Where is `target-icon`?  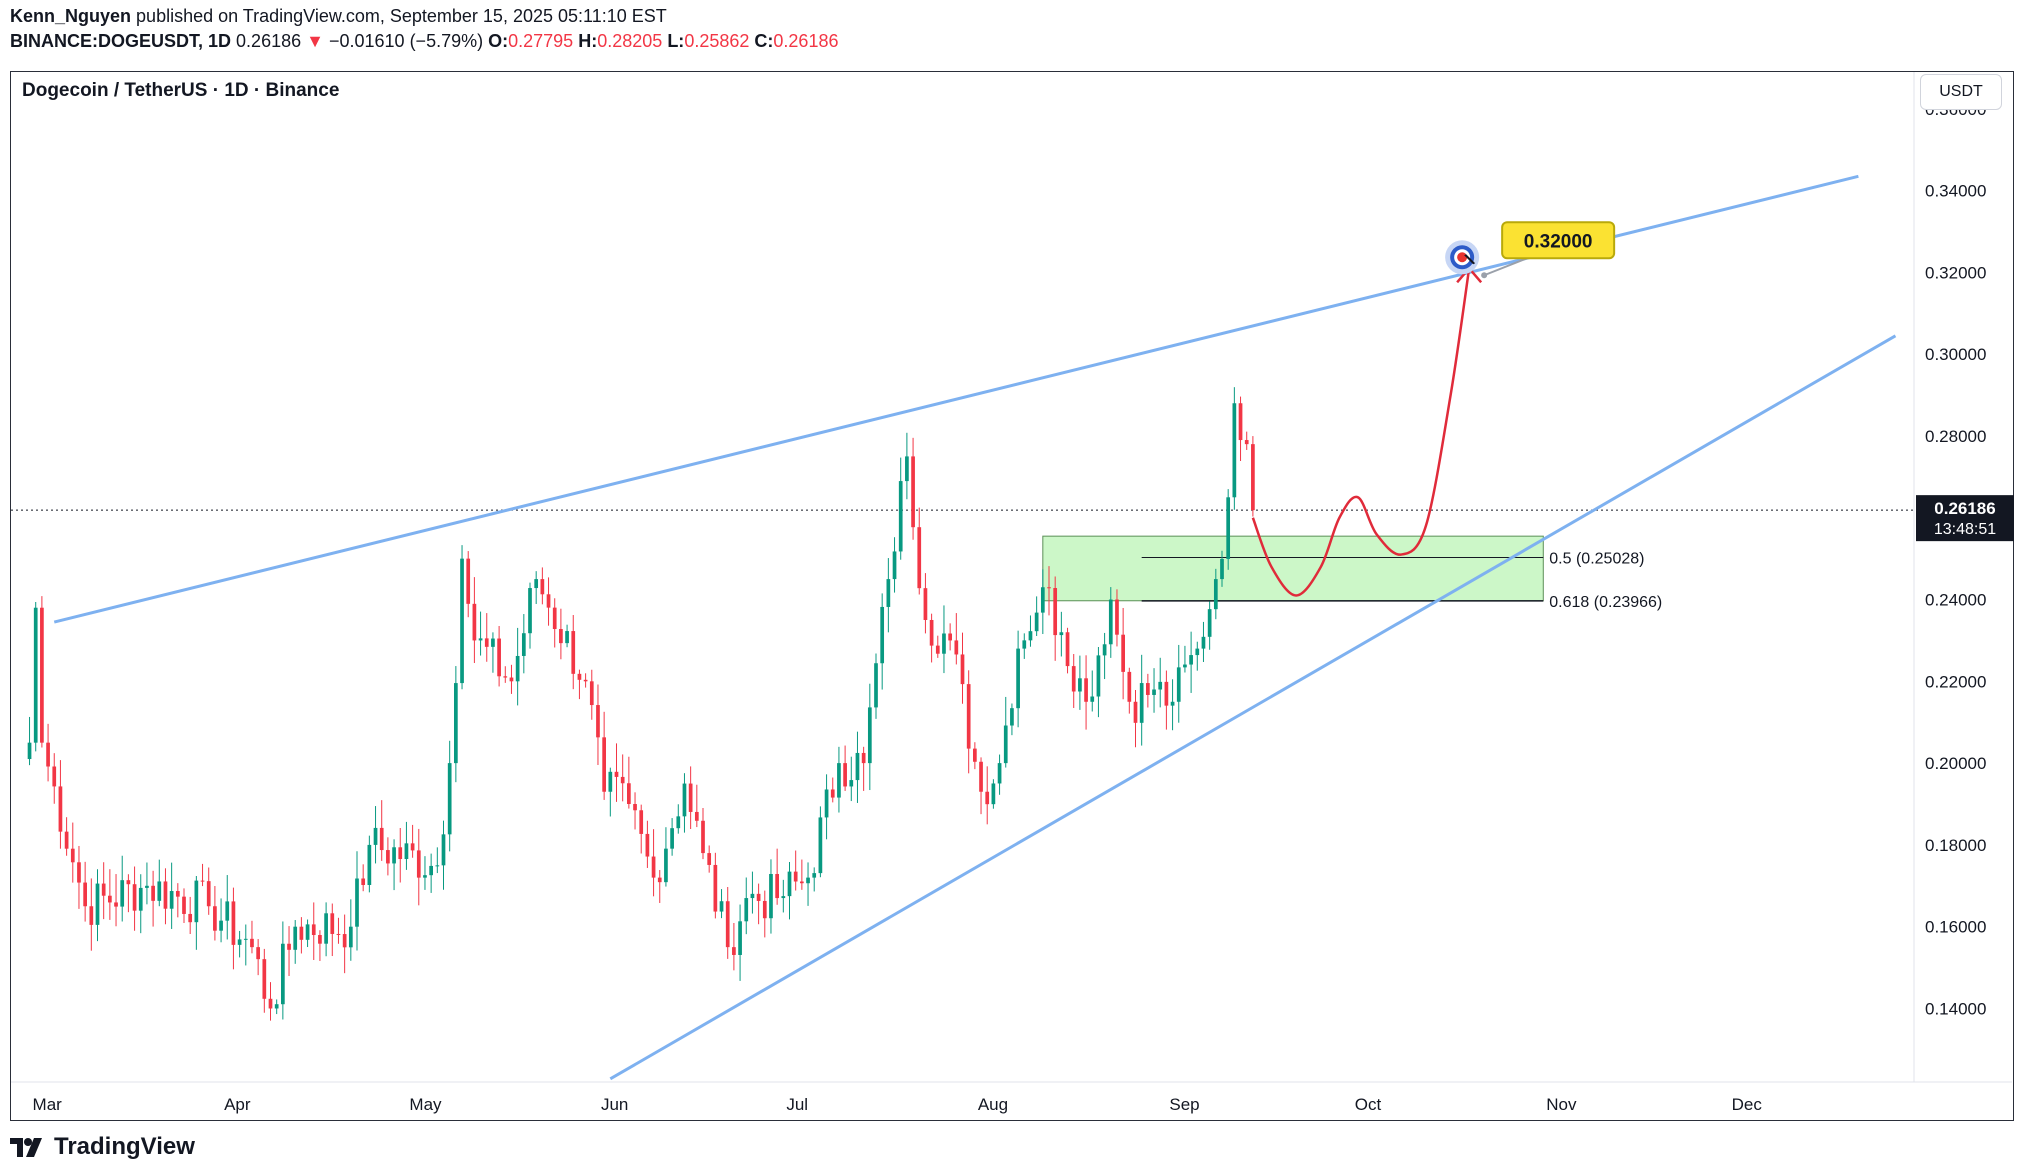
target-icon is located at coordinates (1462, 257).